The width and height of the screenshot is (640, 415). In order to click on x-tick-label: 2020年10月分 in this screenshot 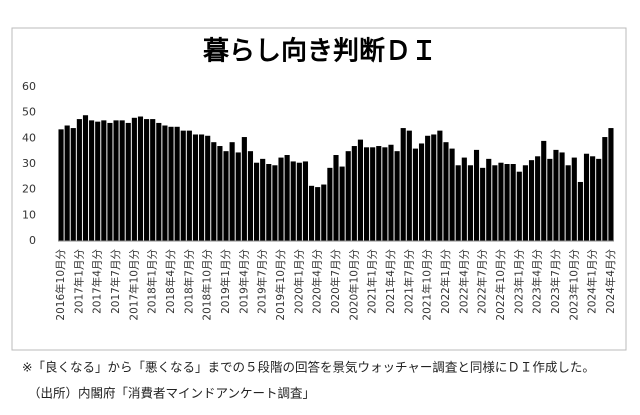, I will do `click(353, 285)`.